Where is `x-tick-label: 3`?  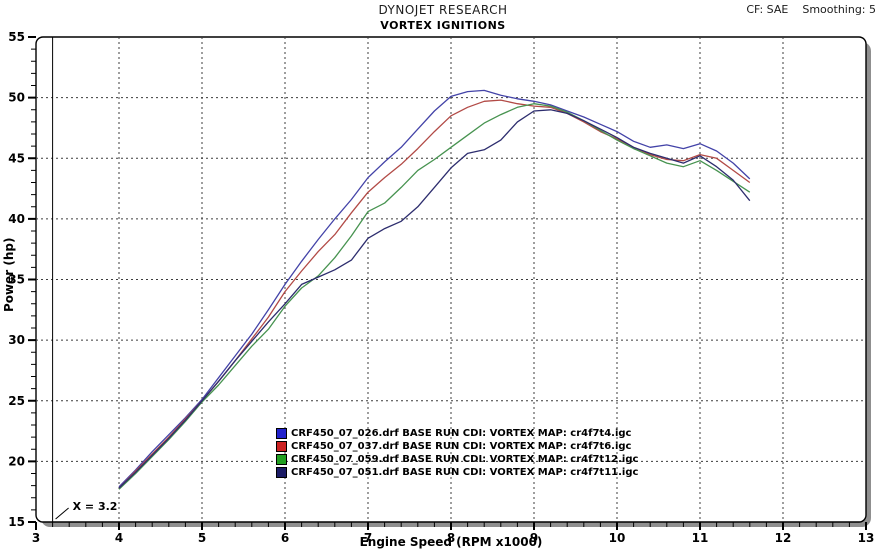 x-tick-label: 3 is located at coordinates (36, 538).